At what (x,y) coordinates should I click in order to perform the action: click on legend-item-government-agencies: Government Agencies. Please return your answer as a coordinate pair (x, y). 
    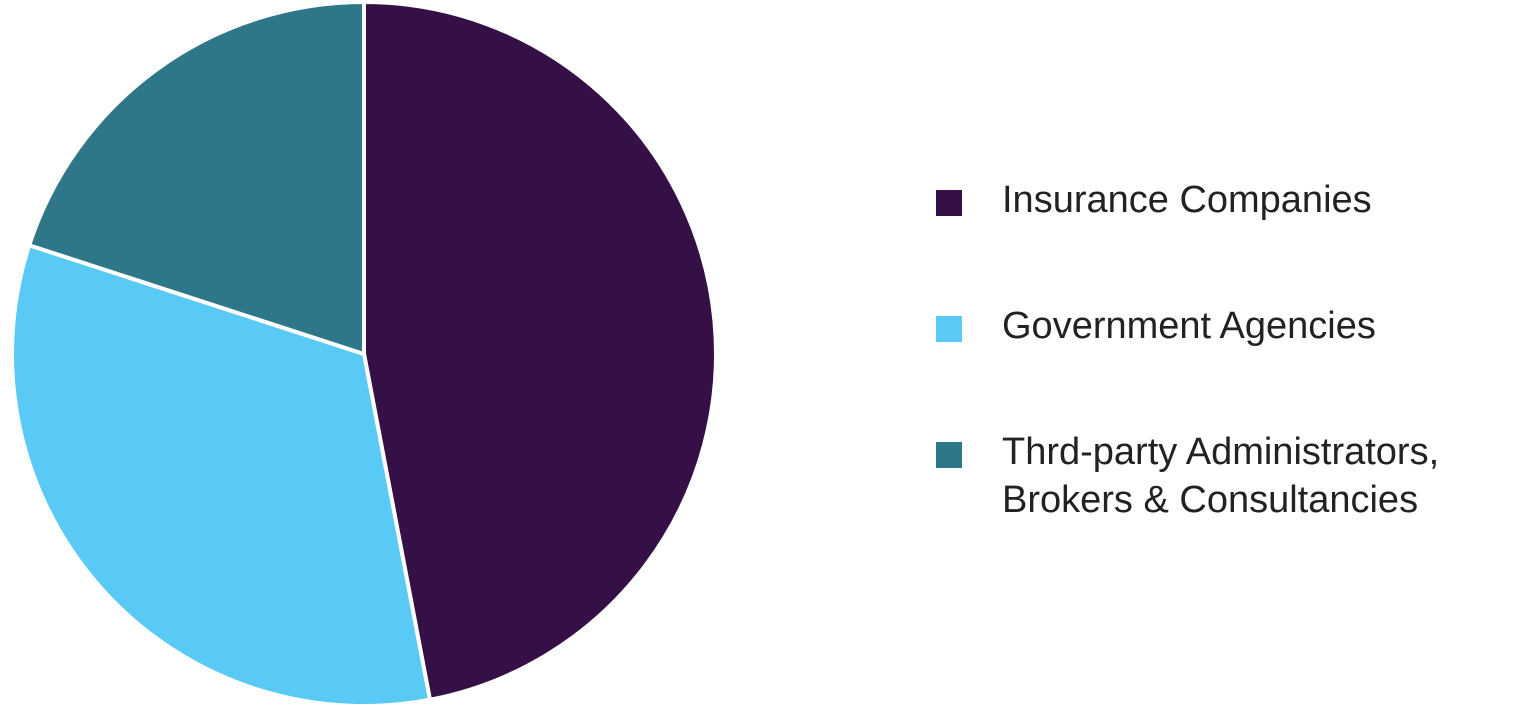
    Looking at the image, I should click on (1216, 326).